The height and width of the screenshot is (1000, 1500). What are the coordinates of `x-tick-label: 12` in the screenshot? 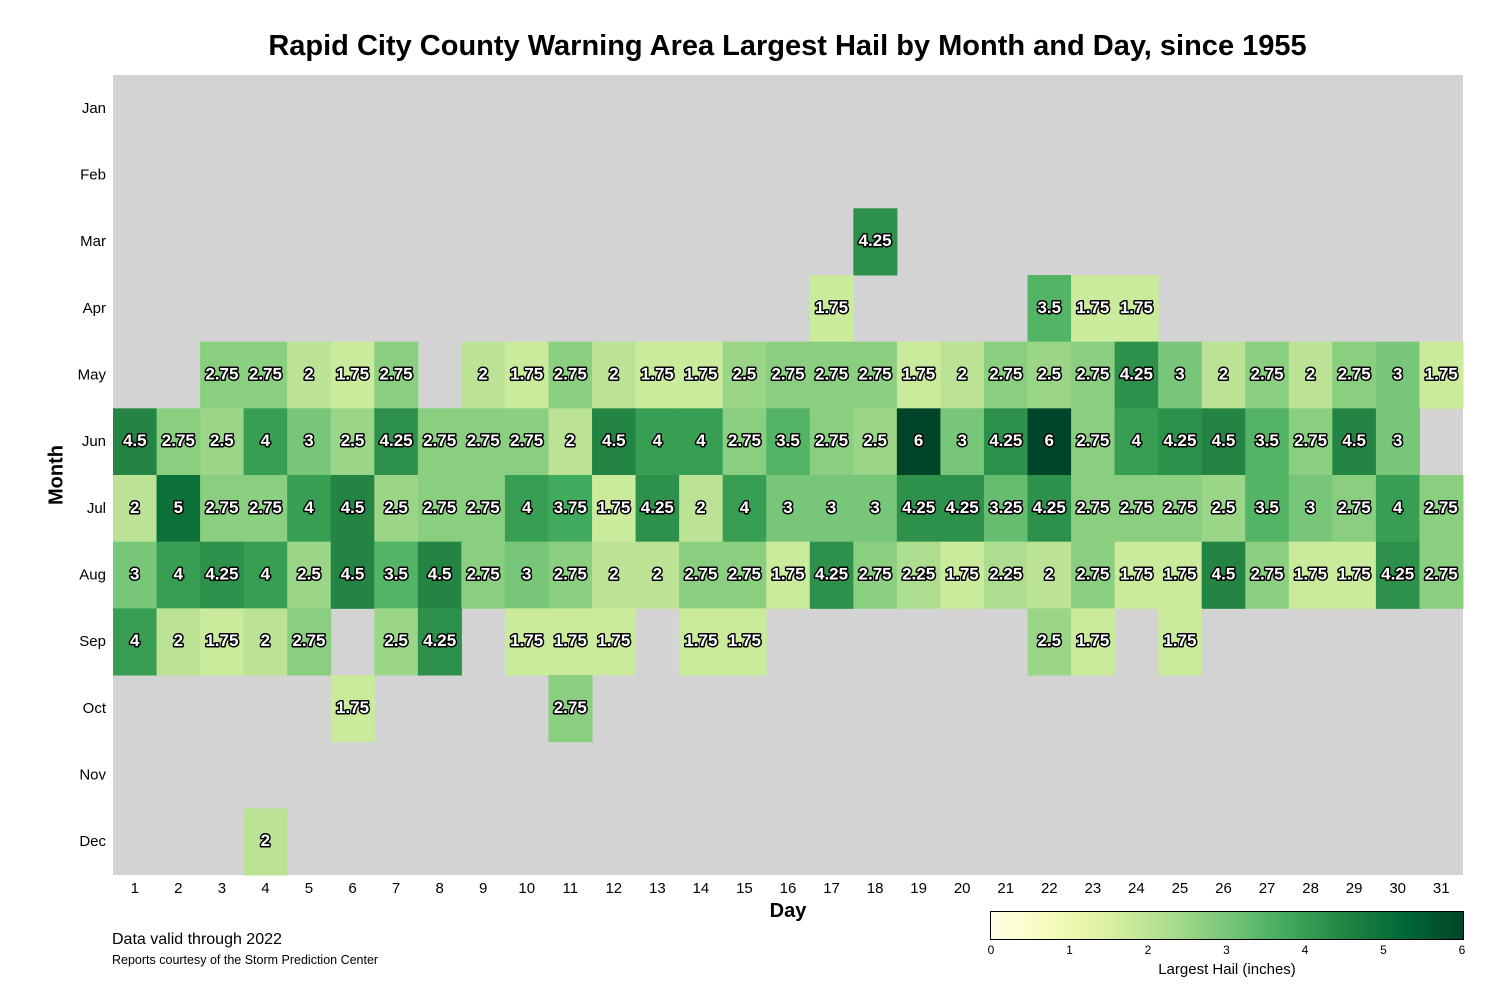 It's located at (613, 888).